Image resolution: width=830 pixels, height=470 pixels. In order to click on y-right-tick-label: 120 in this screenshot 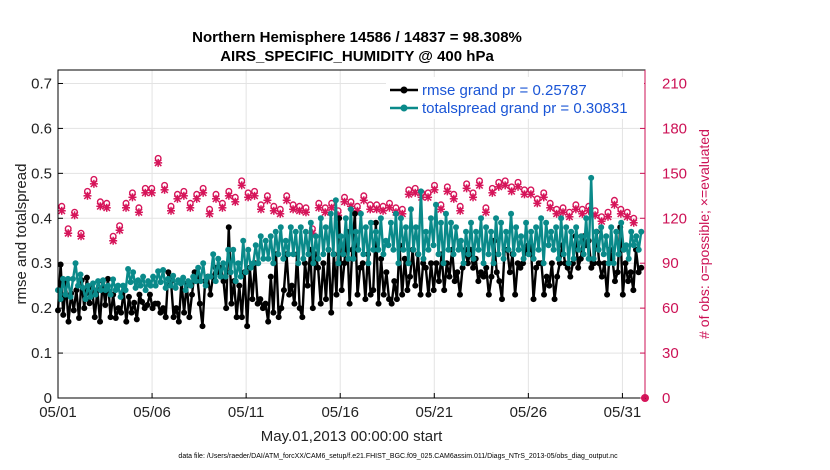, I will do `click(674, 218)`.